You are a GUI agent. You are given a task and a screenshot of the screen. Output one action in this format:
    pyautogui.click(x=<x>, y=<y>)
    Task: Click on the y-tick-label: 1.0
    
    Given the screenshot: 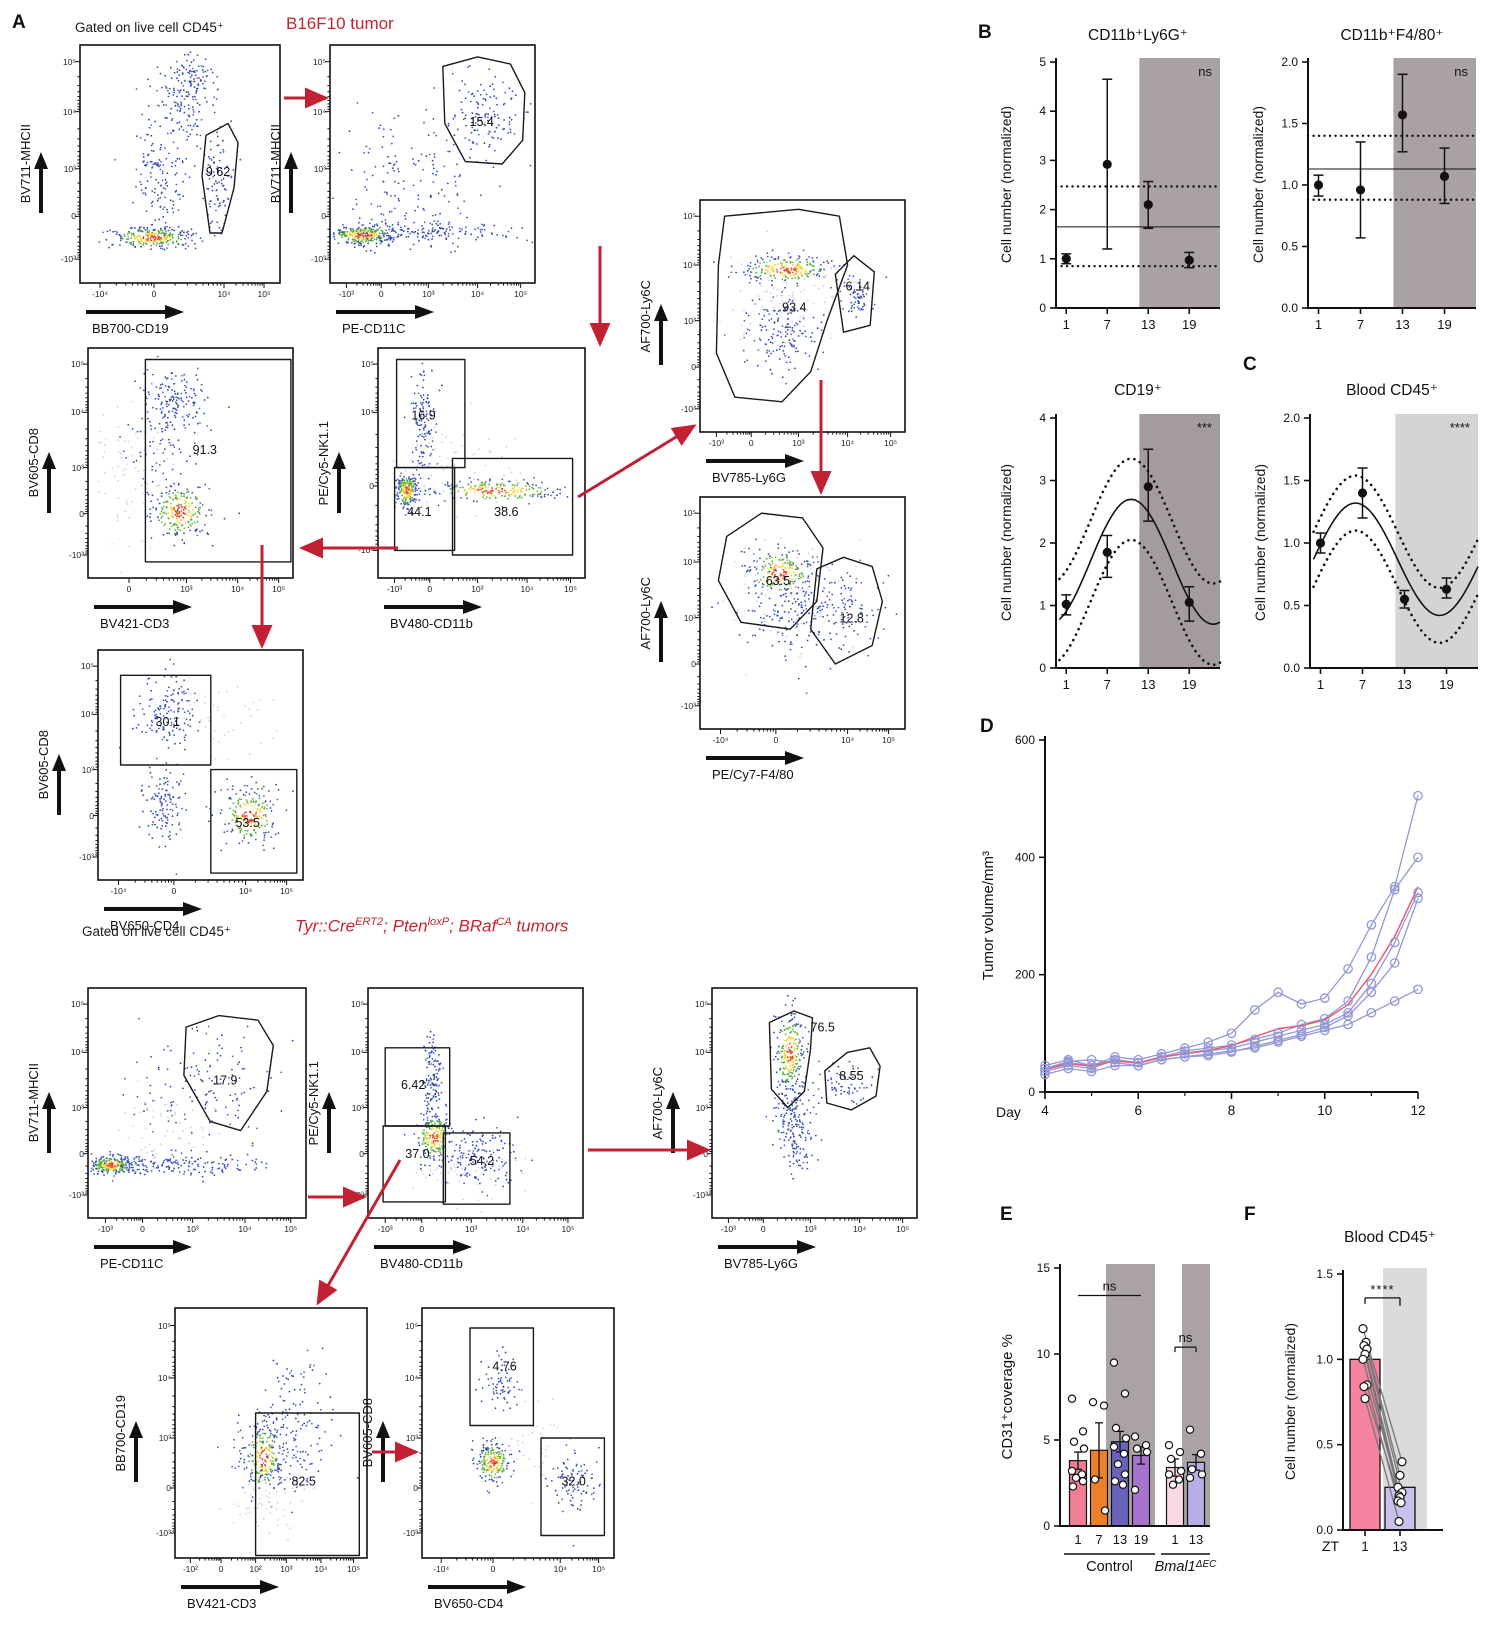 What is the action you would take?
    pyautogui.click(x=1324, y=1359)
    